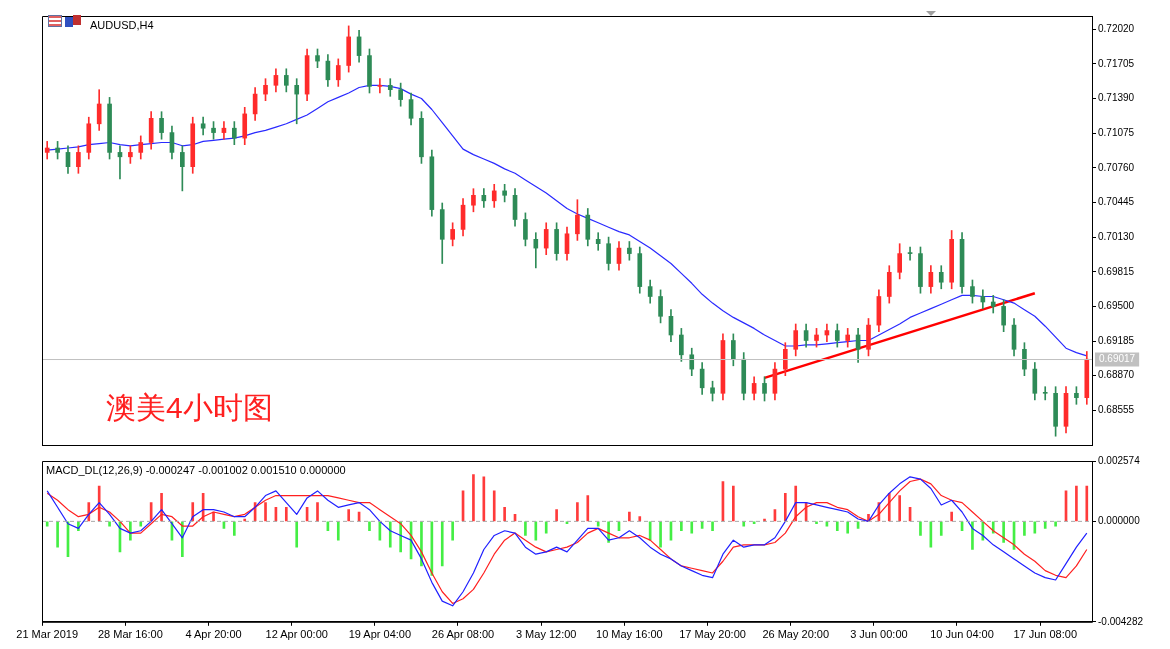  What do you see at coordinates (1119, 460) in the screenshot?
I see `y-tick-label: 0.002574` at bounding box center [1119, 460].